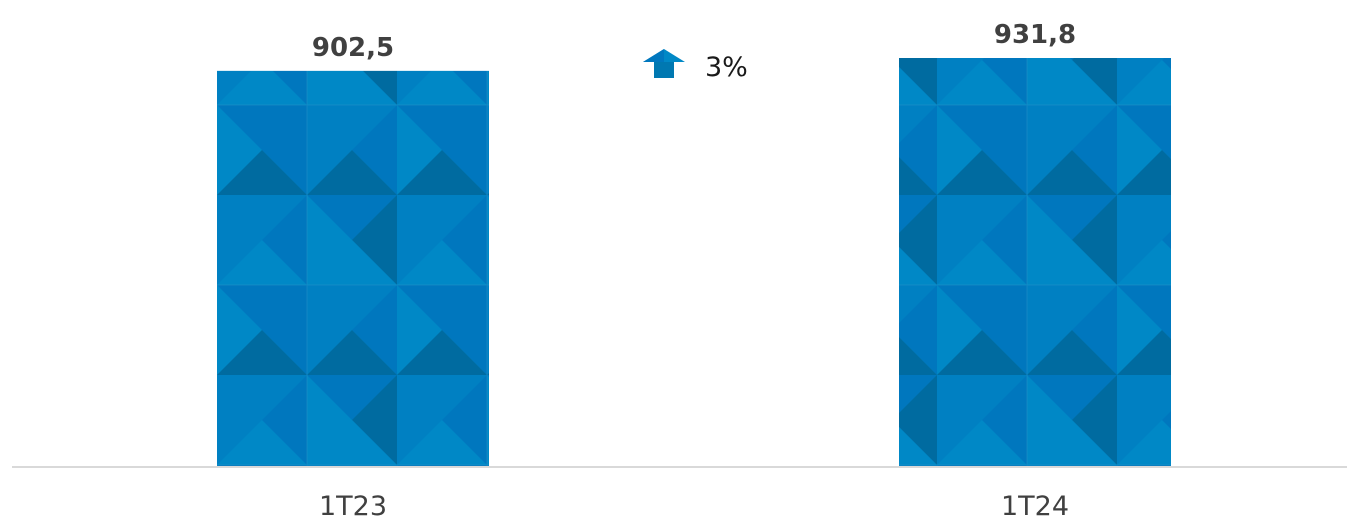 This screenshot has width=1359, height=519. Describe the element at coordinates (1035, 505) in the screenshot. I see `category-label-1t24: 1T24` at that location.